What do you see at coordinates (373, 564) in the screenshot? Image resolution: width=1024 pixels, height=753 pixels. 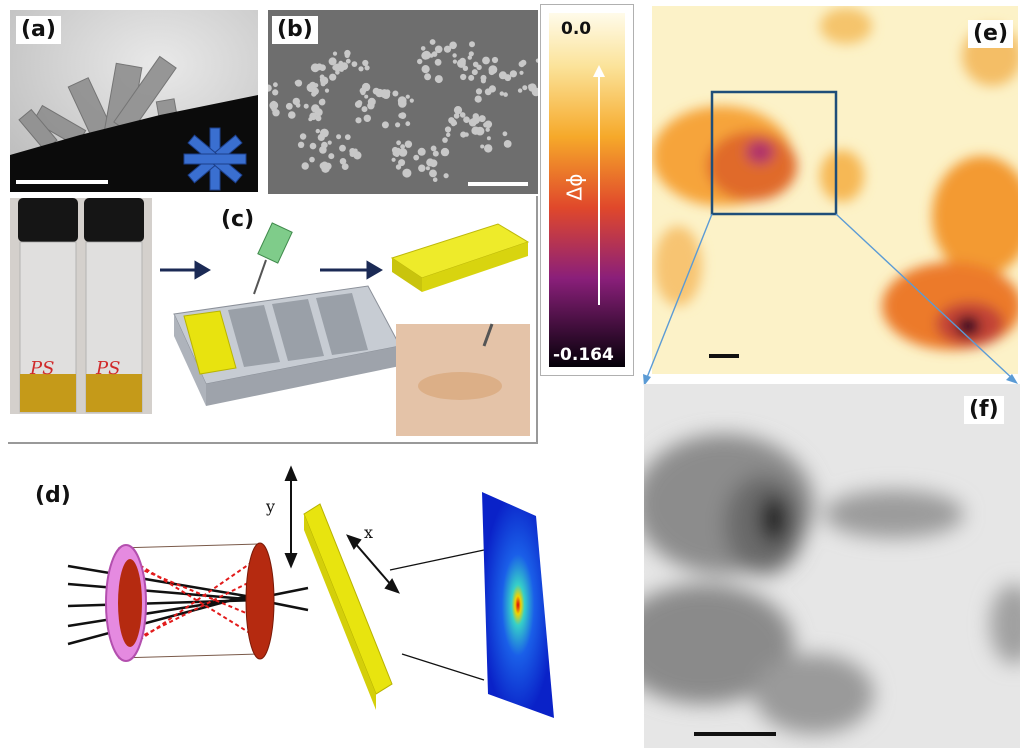 I see `axis-x-arrow` at bounding box center [373, 564].